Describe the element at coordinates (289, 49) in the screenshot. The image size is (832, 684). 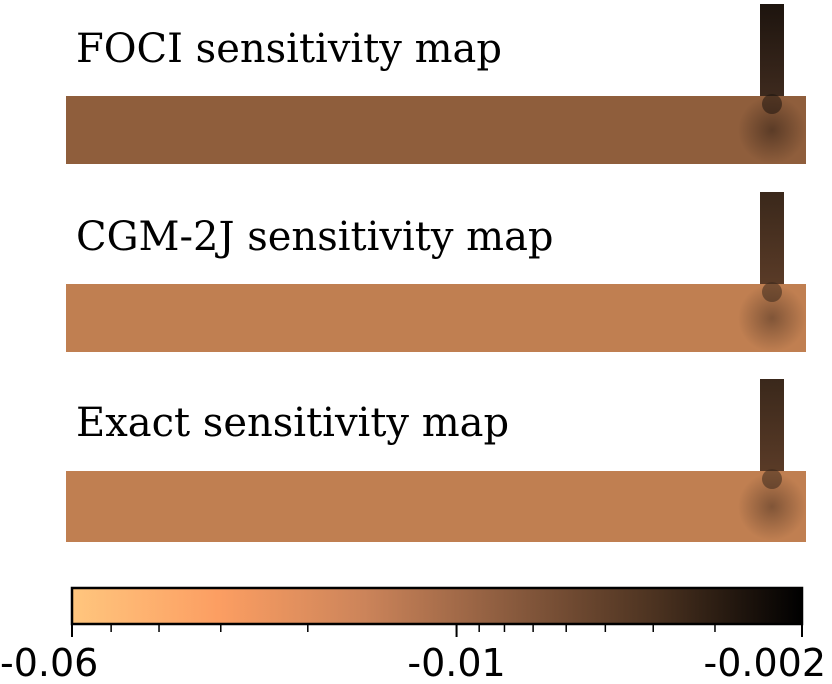
I see `panel-title: FOCI sensitivity map` at that location.